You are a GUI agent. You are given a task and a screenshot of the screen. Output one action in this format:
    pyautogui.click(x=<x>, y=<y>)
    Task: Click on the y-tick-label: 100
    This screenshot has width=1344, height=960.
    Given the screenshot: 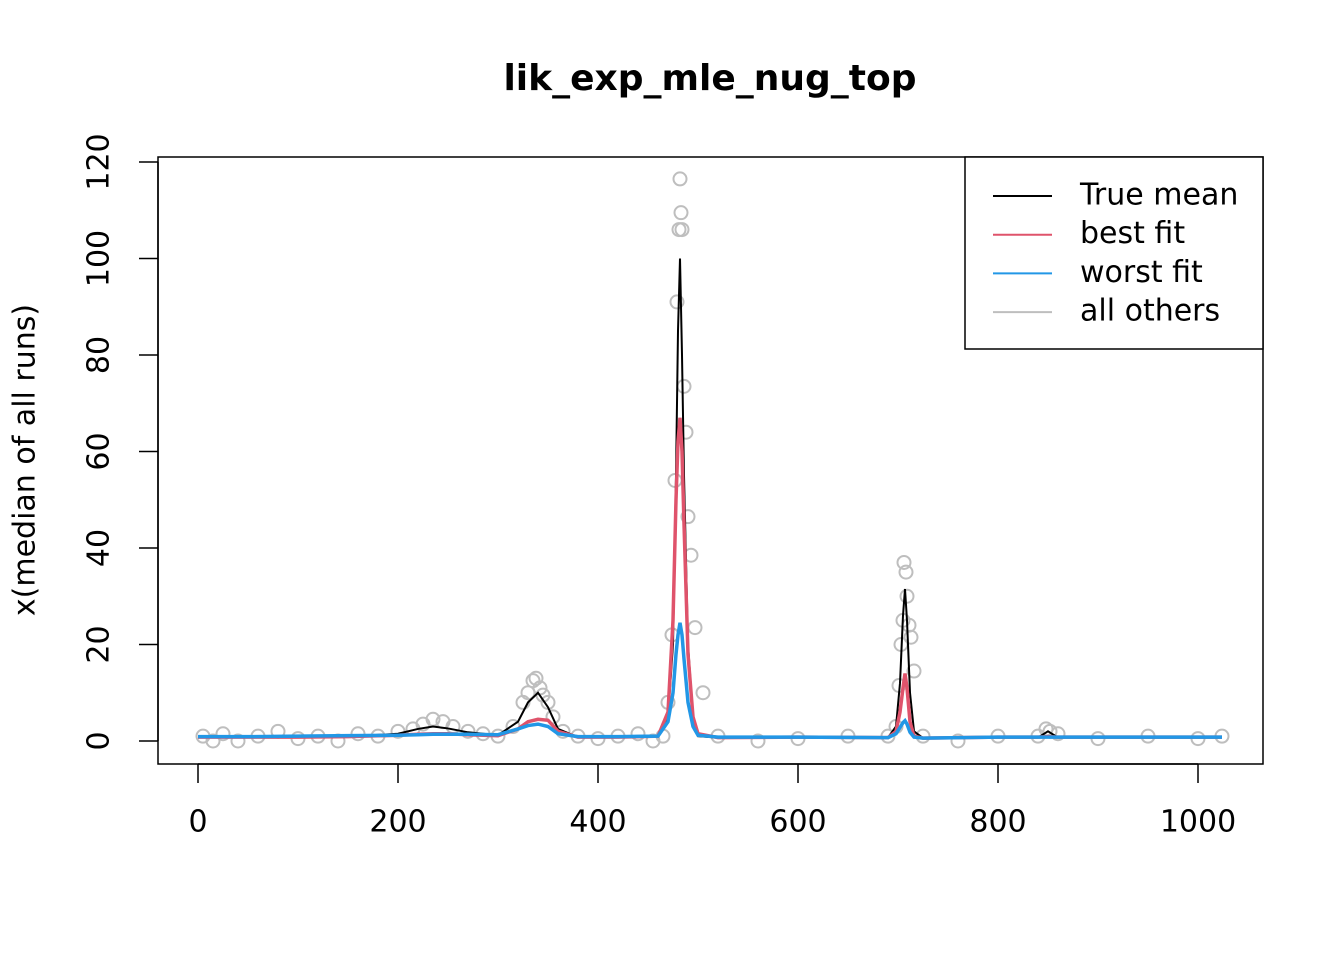 What is the action you would take?
    pyautogui.click(x=99, y=258)
    